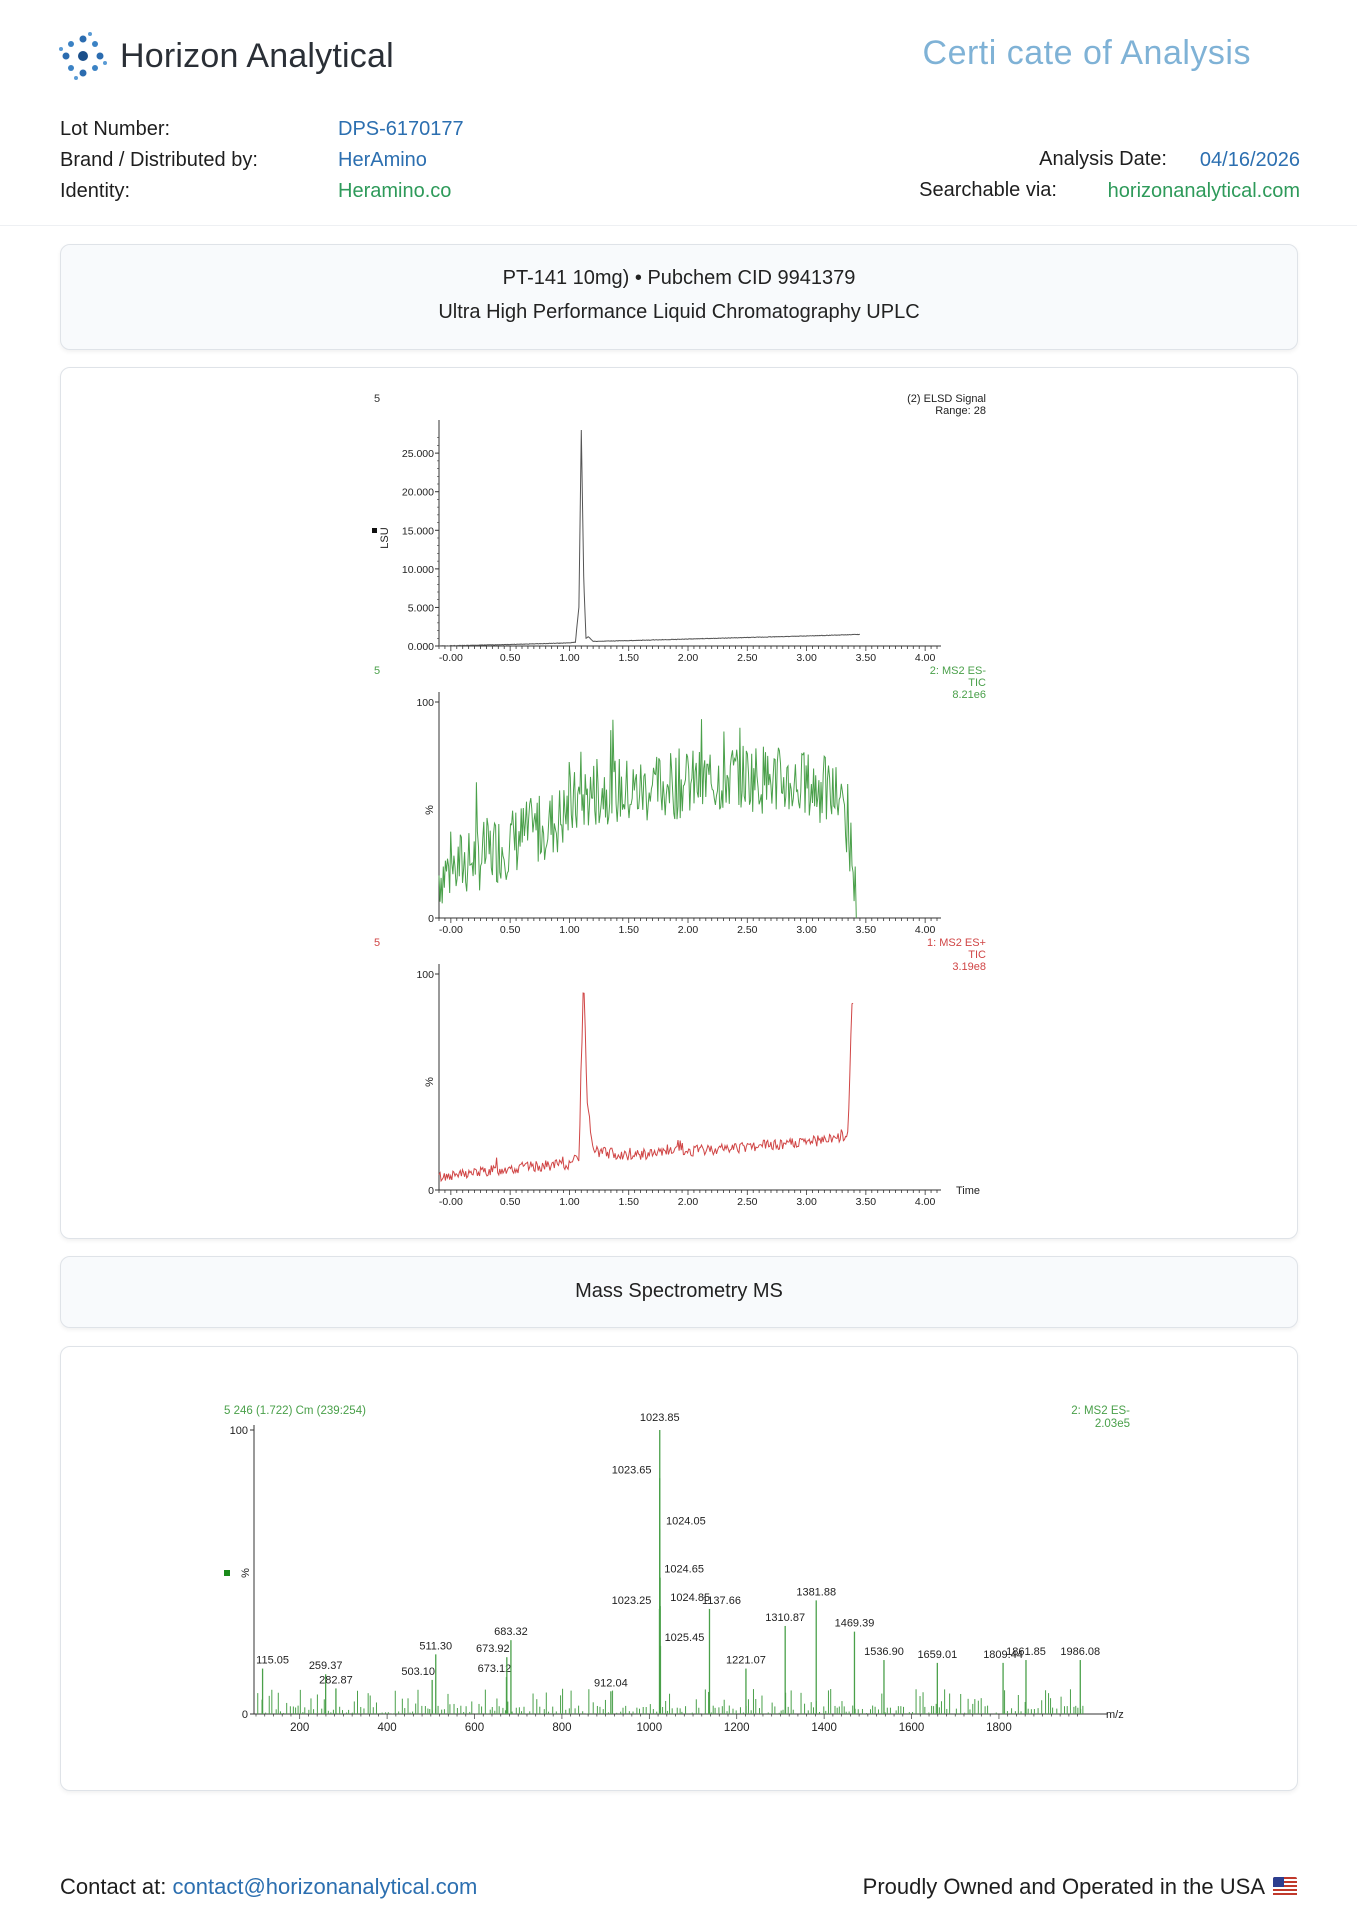  Describe the element at coordinates (336, 1680) in the screenshot. I see `peak-label: 282.87` at that location.